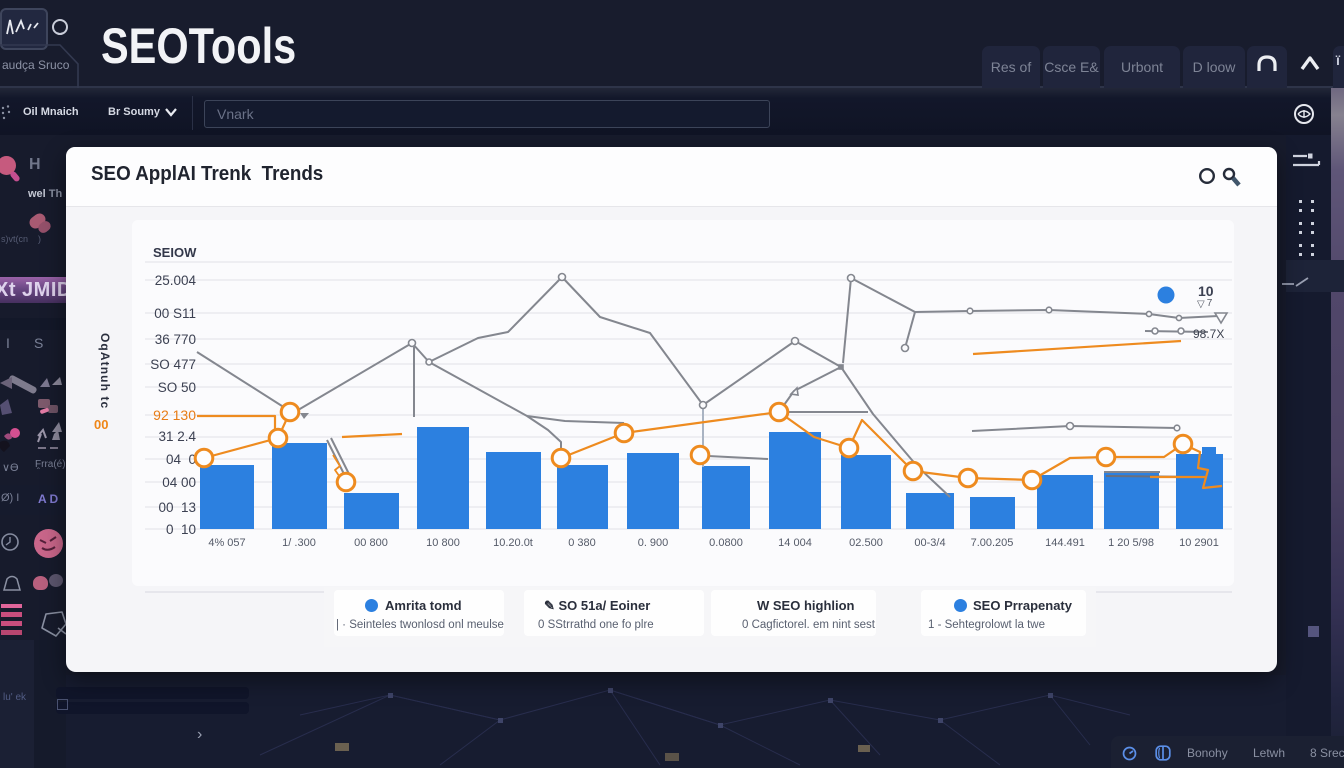  I want to click on svg-text: 00 13, so click(177, 507).